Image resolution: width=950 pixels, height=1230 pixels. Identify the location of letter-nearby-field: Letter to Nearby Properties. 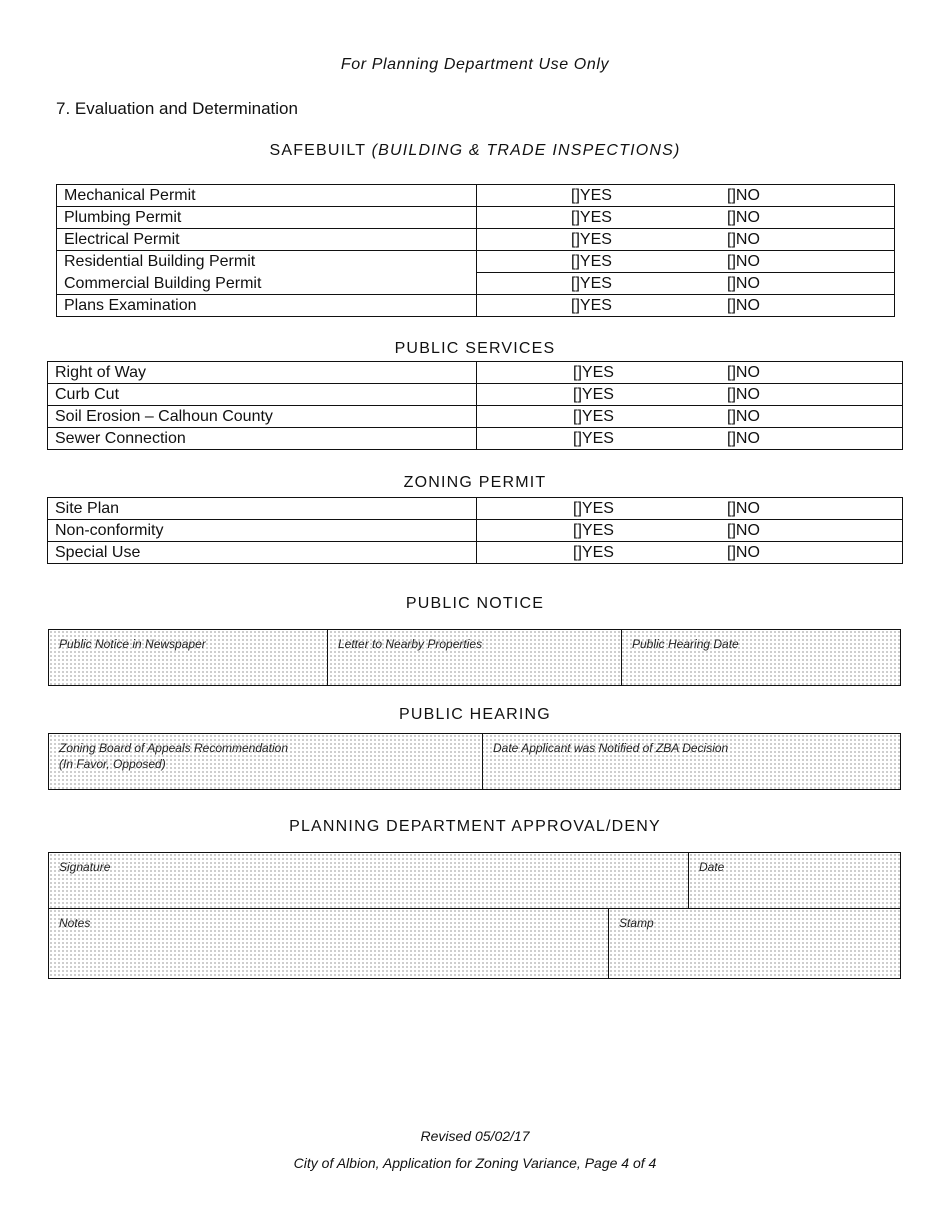
(410, 644).